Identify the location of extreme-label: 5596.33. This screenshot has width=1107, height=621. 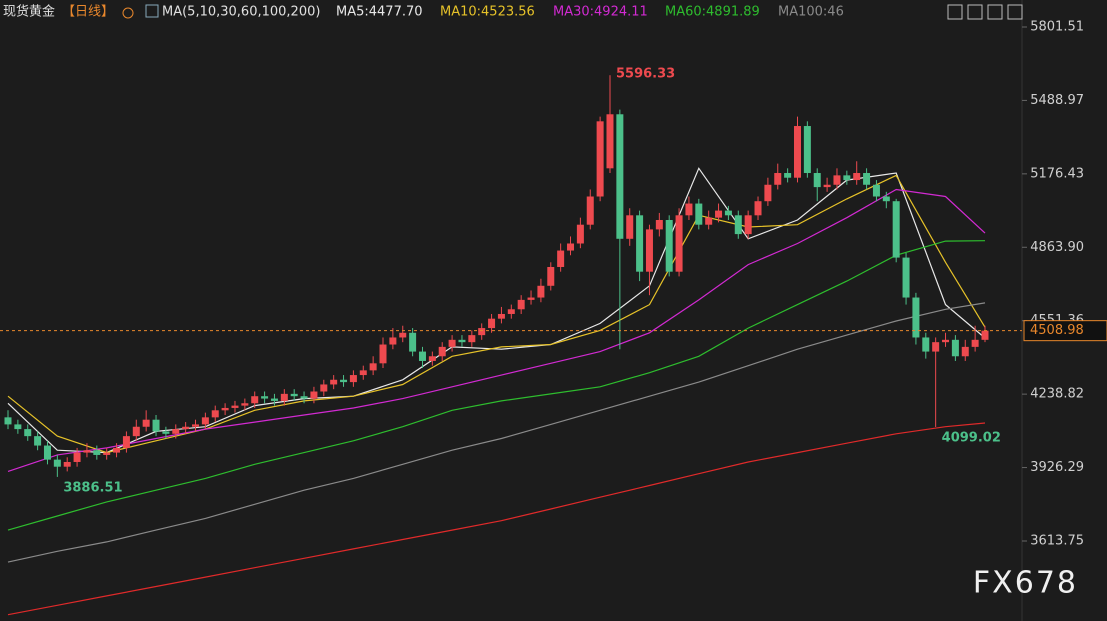
(645, 74).